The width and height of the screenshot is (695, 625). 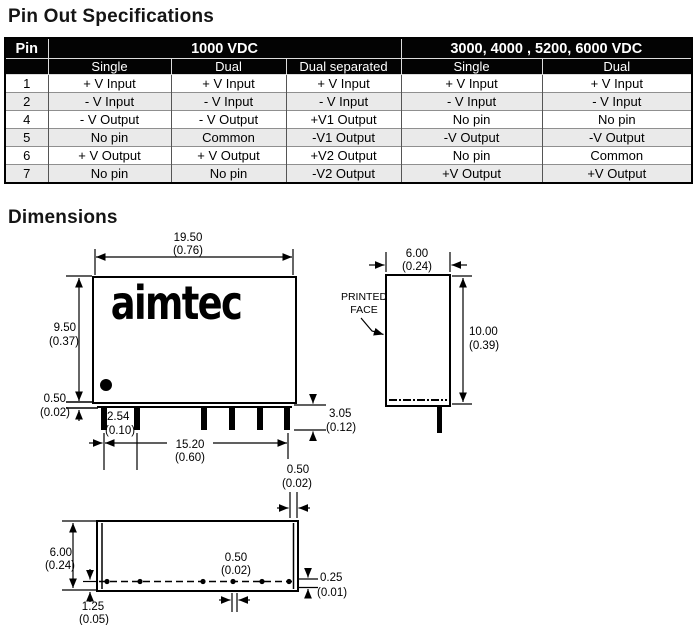 I want to click on col-header-dual-high: Dual, so click(x=617, y=66).